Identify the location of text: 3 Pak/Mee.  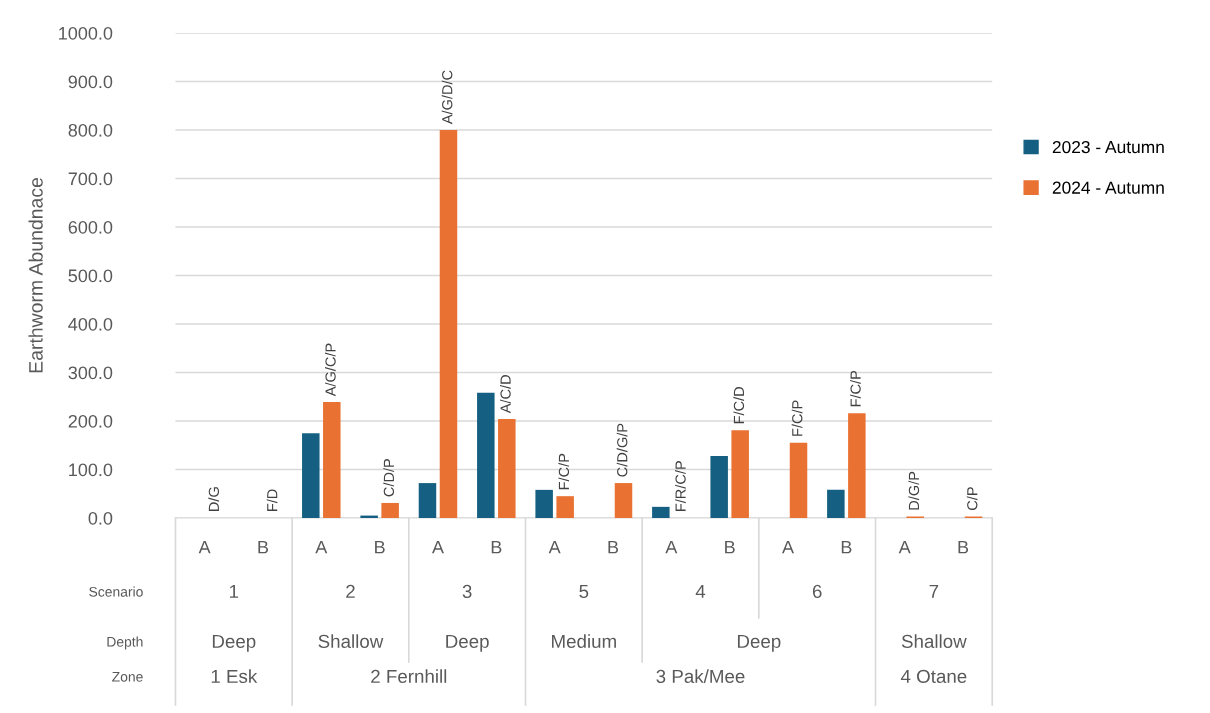
(700, 676).